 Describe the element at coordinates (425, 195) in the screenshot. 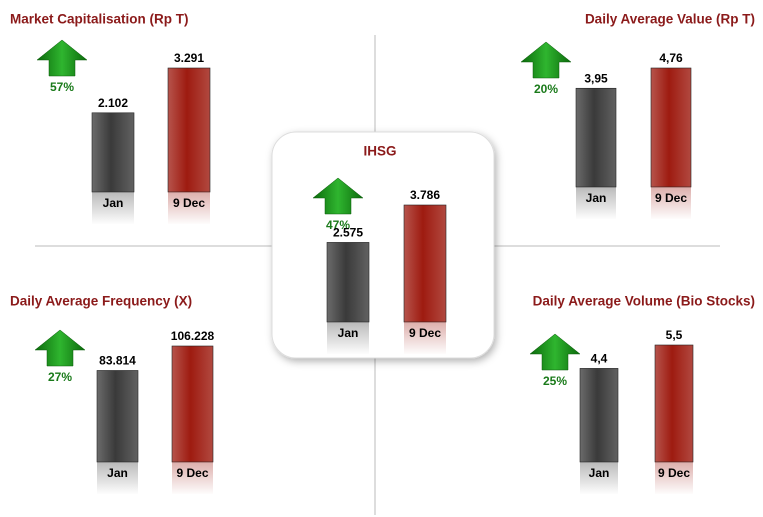

I see `value-label: 3.786` at that location.